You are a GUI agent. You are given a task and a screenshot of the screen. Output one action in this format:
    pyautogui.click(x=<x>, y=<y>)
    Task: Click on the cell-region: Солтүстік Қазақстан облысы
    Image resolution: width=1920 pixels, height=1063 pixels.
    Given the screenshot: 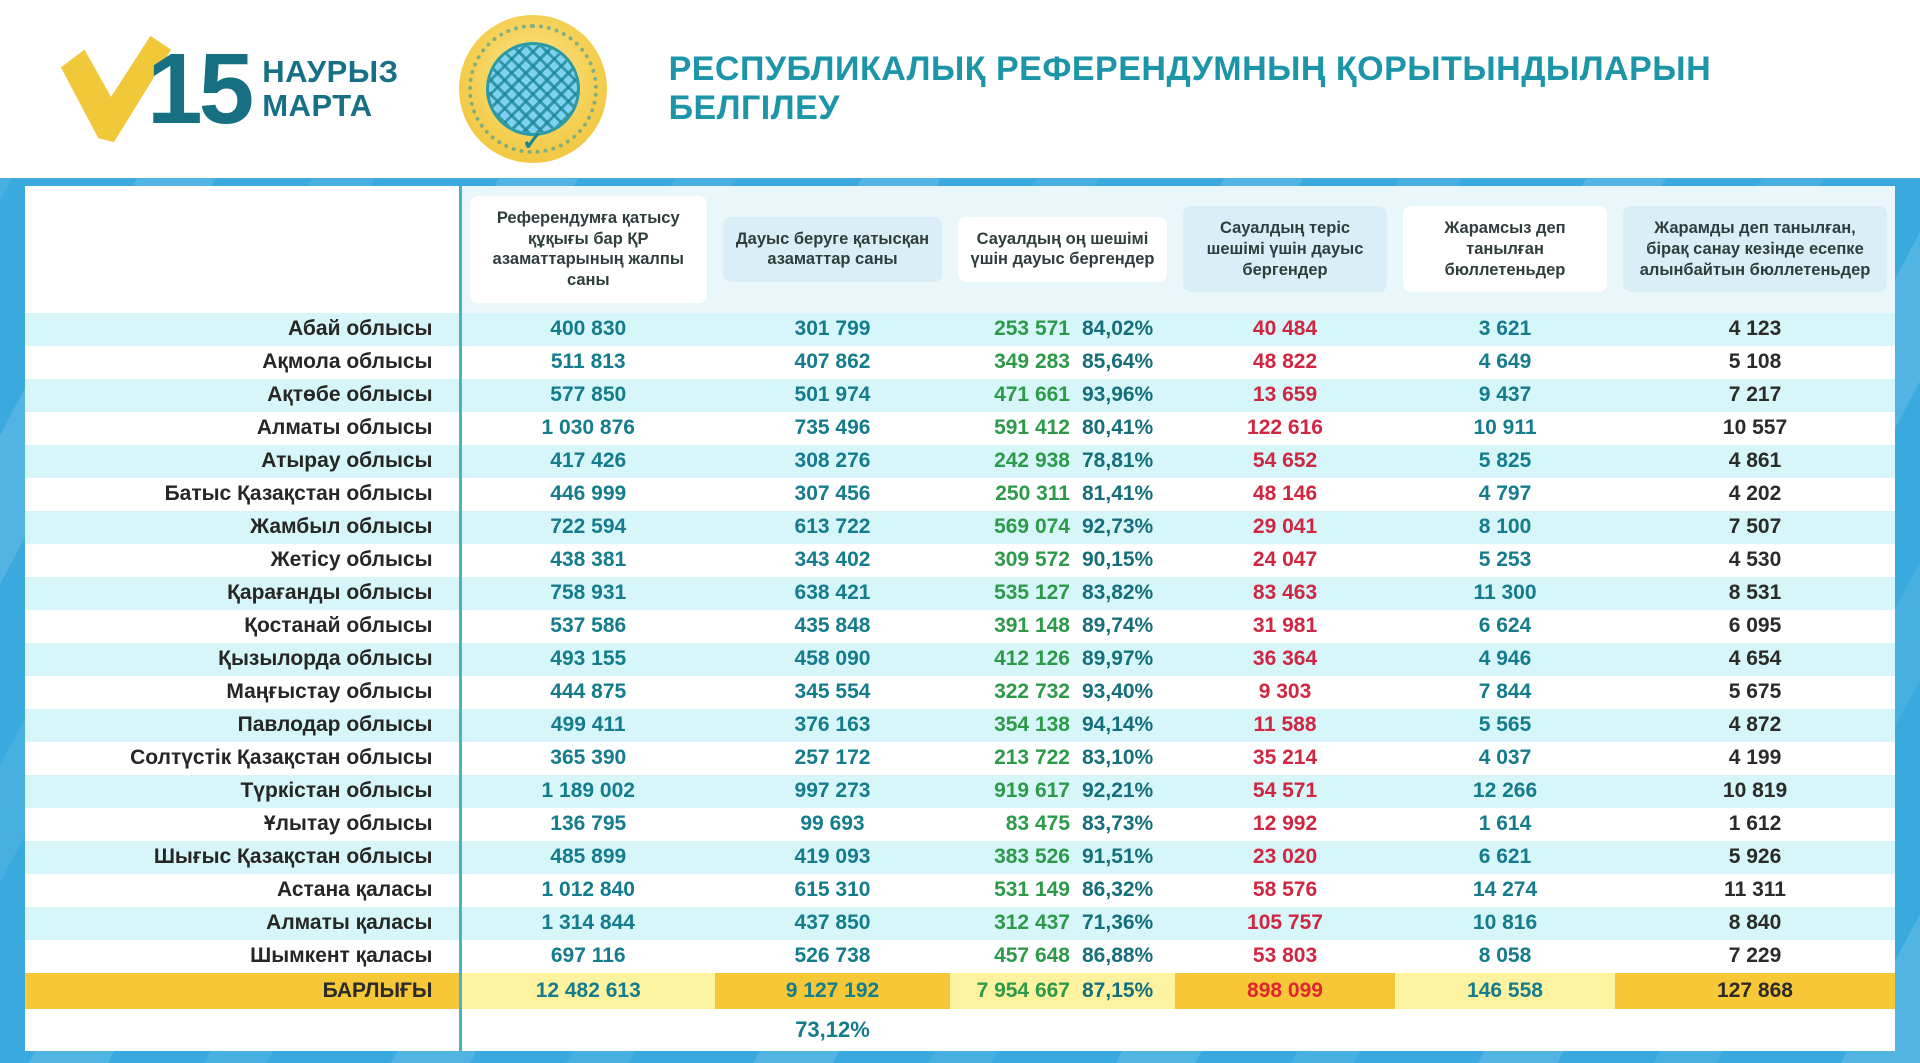 What is the action you would take?
    pyautogui.click(x=281, y=757)
    